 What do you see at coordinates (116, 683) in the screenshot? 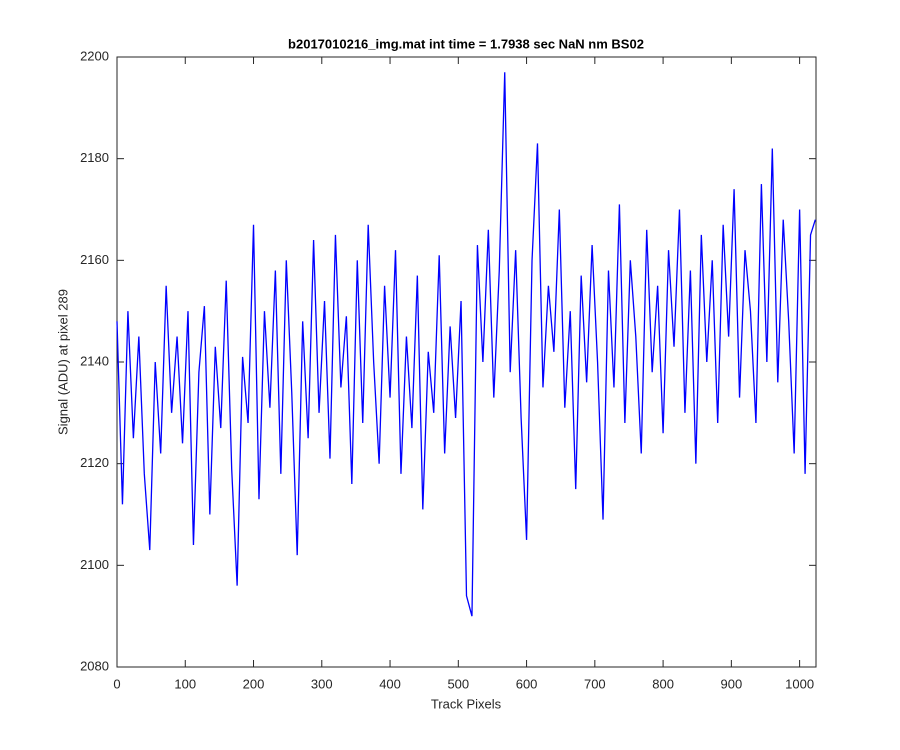
I see `x-tick-label: 0` at bounding box center [116, 683].